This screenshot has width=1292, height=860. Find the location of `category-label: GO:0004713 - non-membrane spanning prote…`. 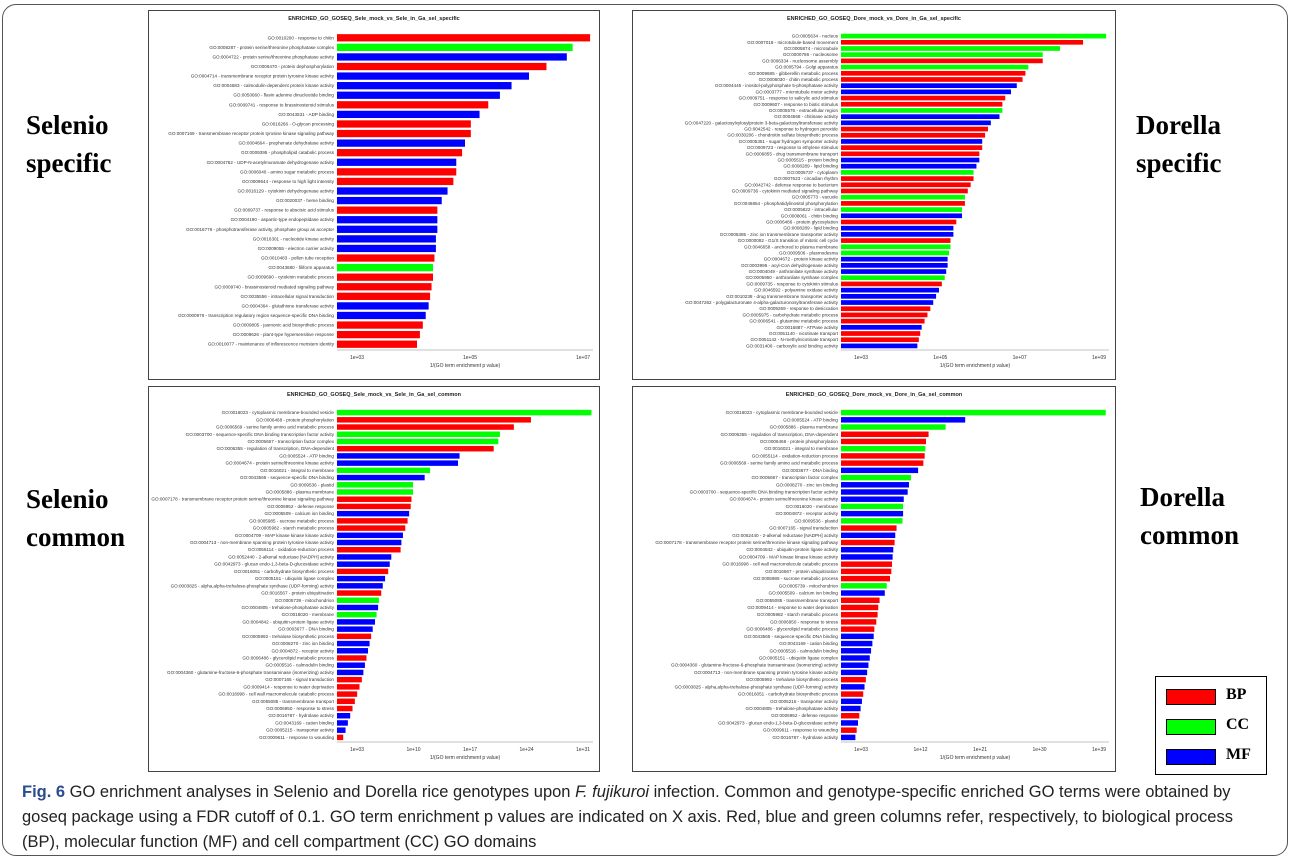

category-label: GO:0004713 - non-membrane spanning prote… is located at coordinates (766, 672).